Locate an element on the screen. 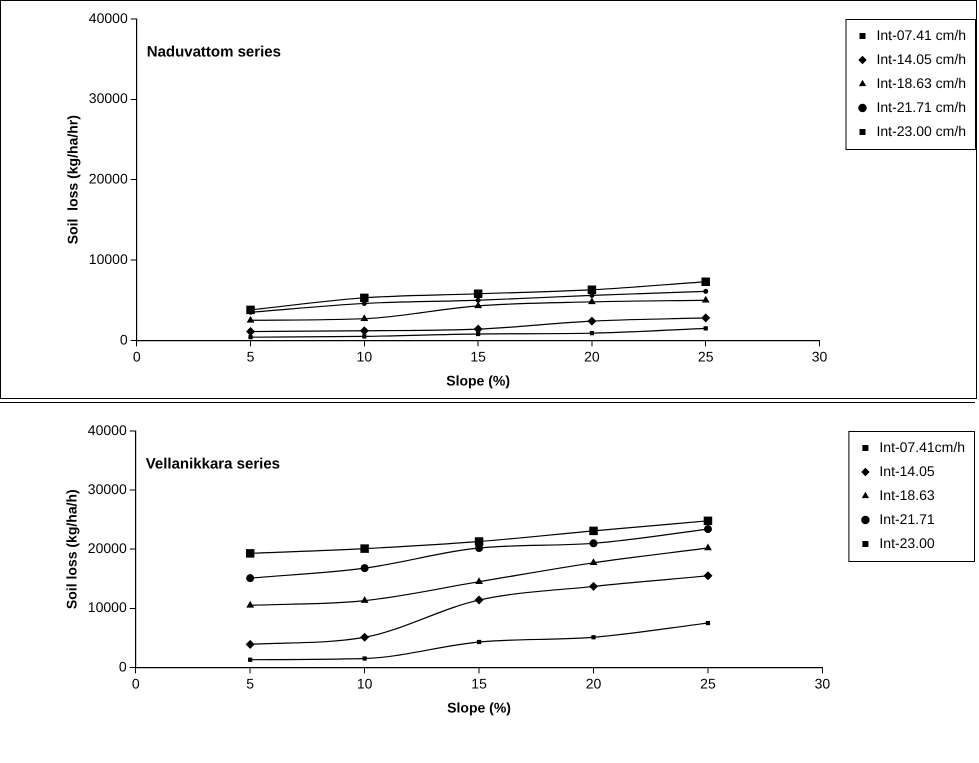  legend-label: Int-21.71 is located at coordinates (907, 518).